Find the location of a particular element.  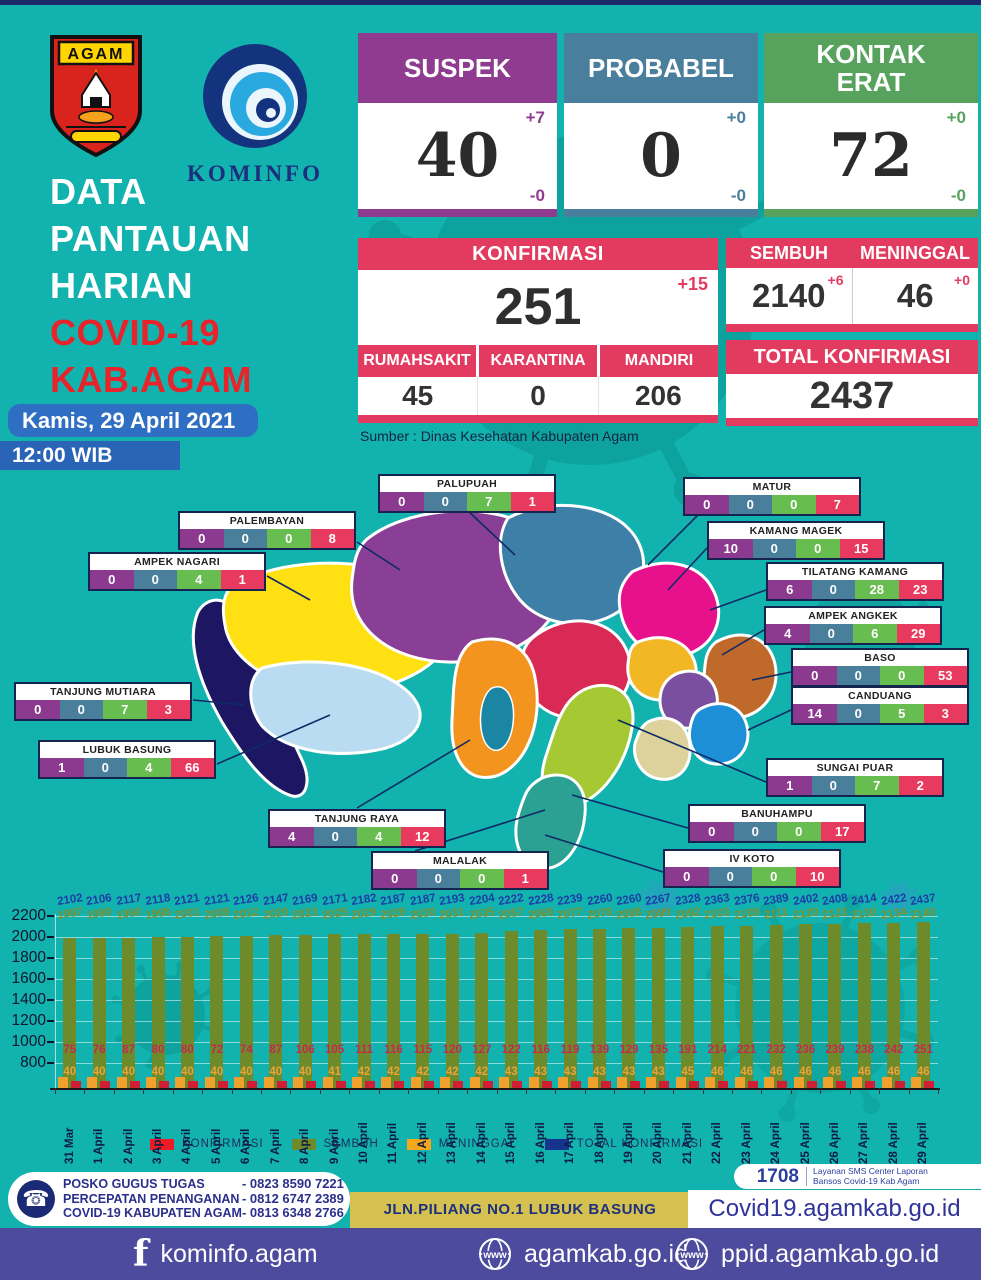

district-value: 14 is located at coordinates (815, 713).